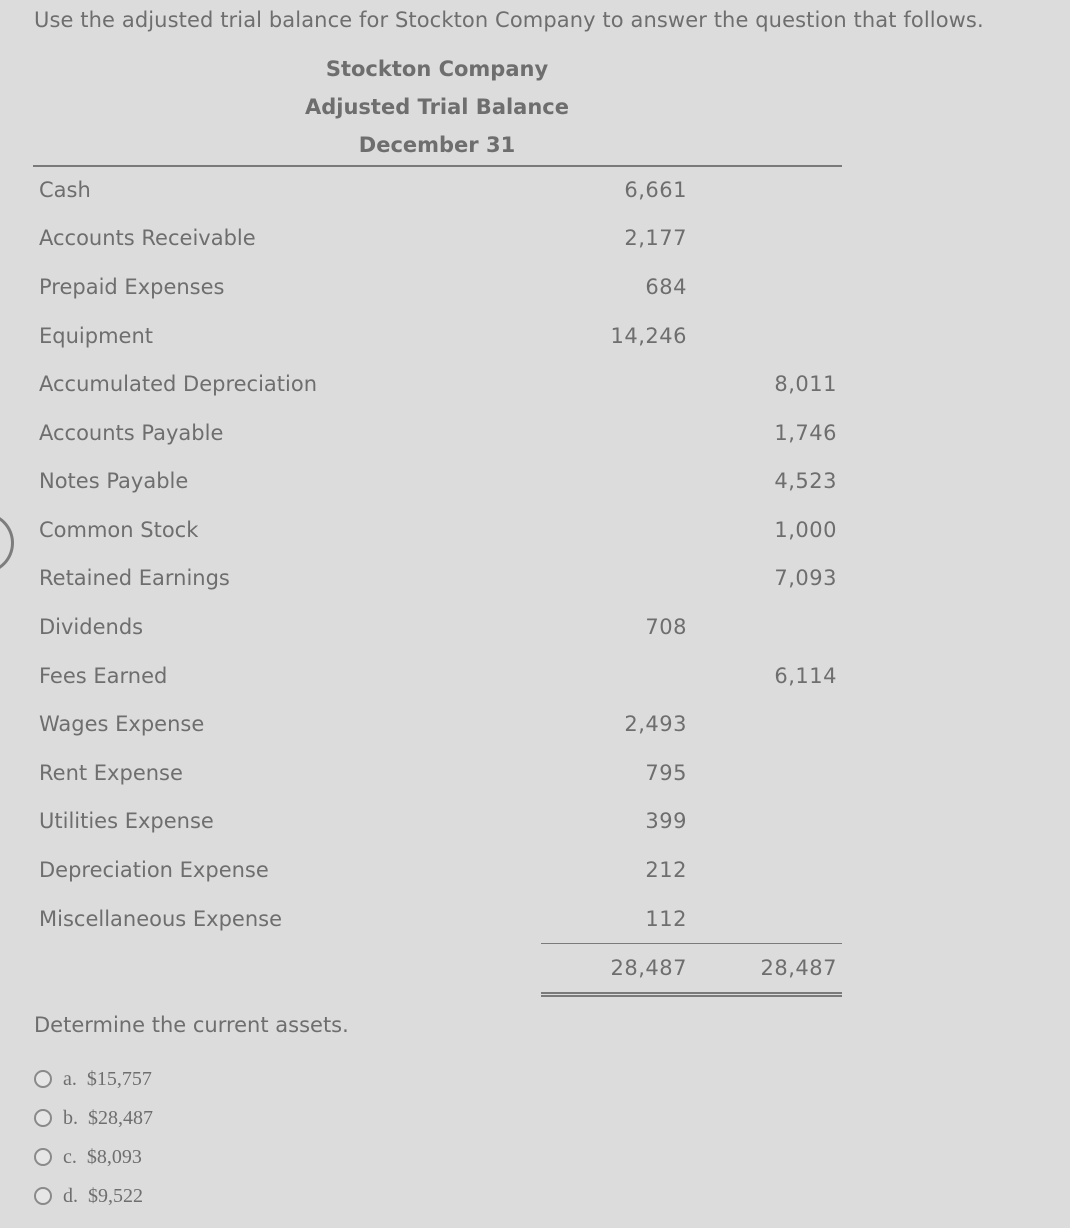  I want to click on option-value: $28,487, so click(120, 1117).